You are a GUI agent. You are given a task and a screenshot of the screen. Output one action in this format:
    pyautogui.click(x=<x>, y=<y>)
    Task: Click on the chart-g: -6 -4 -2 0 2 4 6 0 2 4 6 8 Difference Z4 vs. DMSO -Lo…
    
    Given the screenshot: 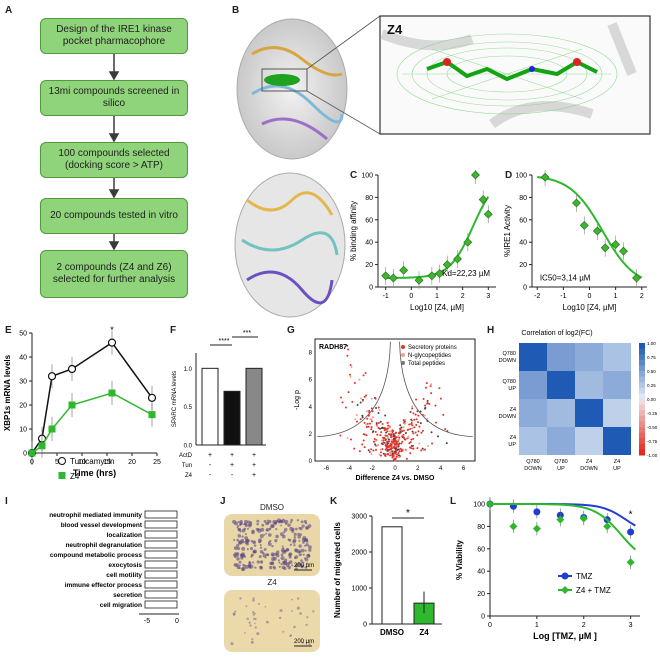 What is the action you would take?
    pyautogui.click(x=385, y=410)
    